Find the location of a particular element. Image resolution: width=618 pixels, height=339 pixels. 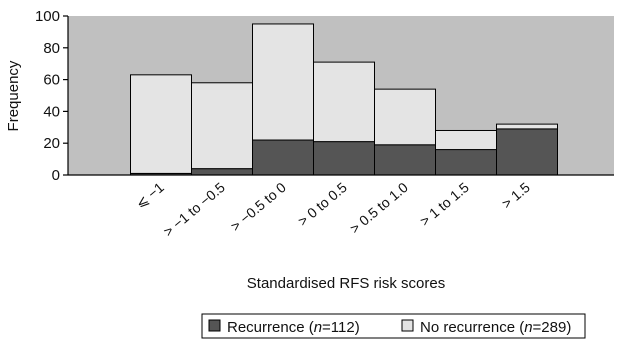

legend-label-recurrence: Recurrence (n=112) is located at coordinates (293, 327).